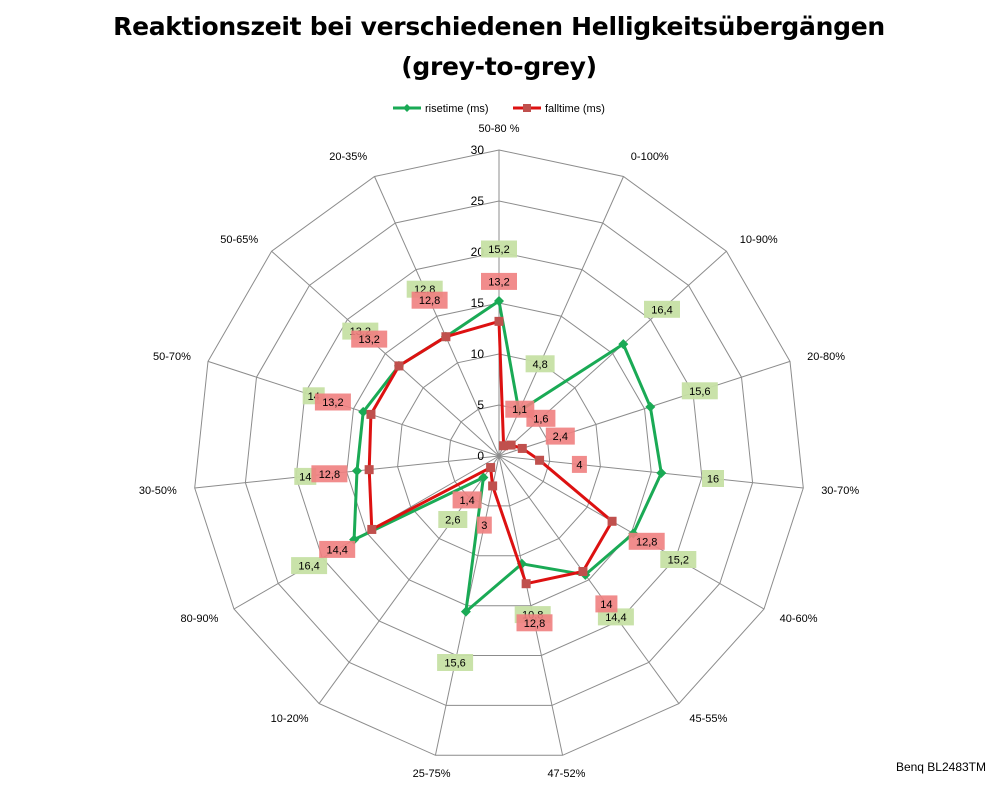  I want to click on radial-tick-label: 15, so click(478, 303).